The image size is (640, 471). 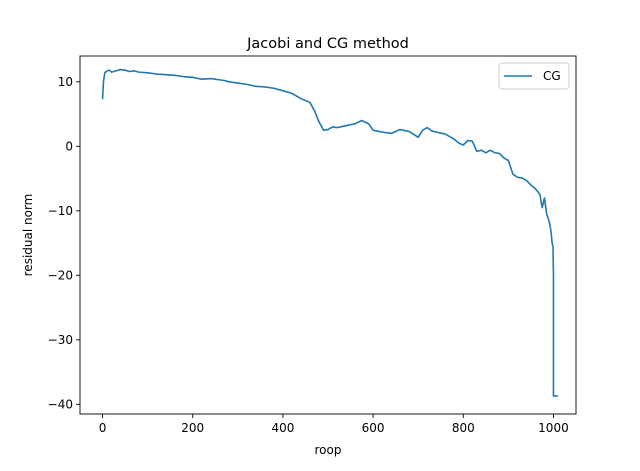 What do you see at coordinates (60, 404) in the screenshot?
I see `y-tick-label: −40` at bounding box center [60, 404].